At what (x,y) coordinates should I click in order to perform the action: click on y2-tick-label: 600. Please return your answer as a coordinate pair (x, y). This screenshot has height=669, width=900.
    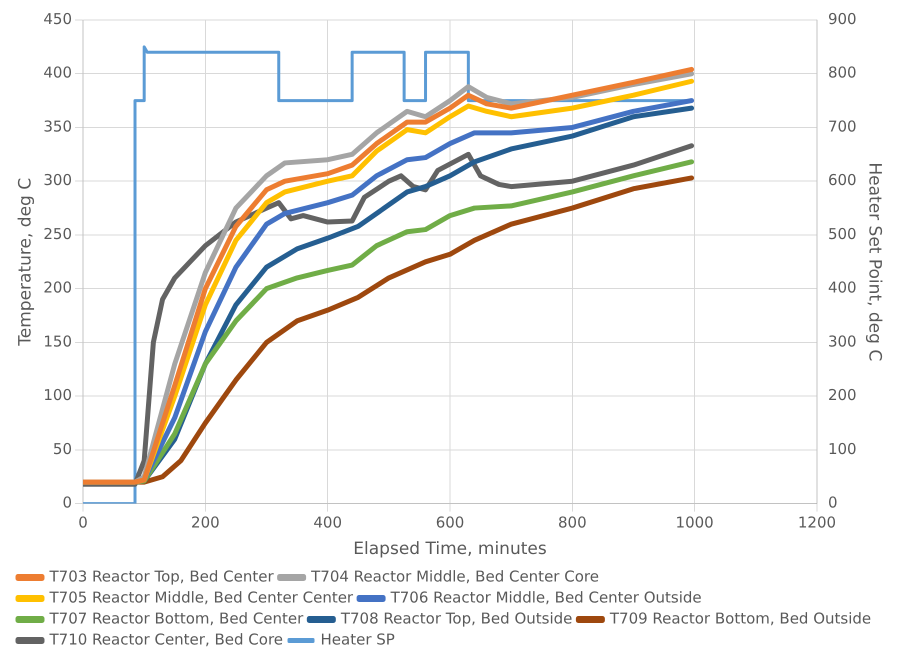
    Looking at the image, I should click on (842, 180).